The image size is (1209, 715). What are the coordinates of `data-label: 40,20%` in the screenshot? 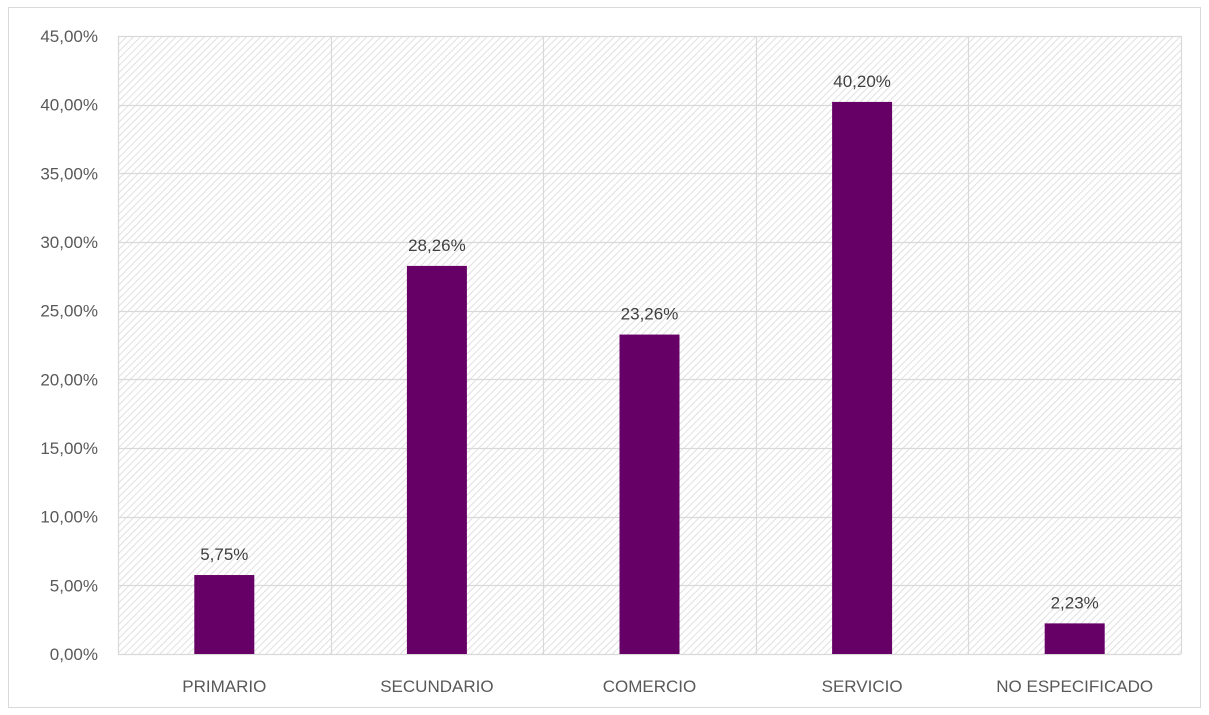 It's located at (862, 81).